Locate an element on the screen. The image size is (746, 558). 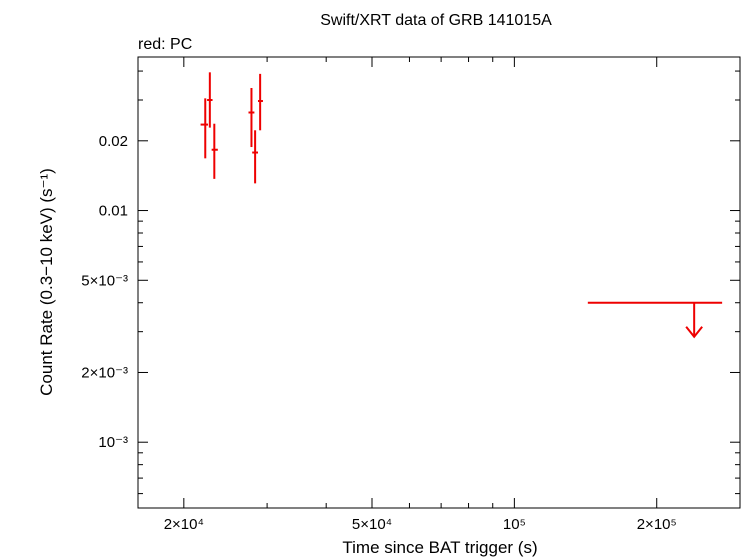
x-tick-label: 5×10⁴ is located at coordinates (372, 524).